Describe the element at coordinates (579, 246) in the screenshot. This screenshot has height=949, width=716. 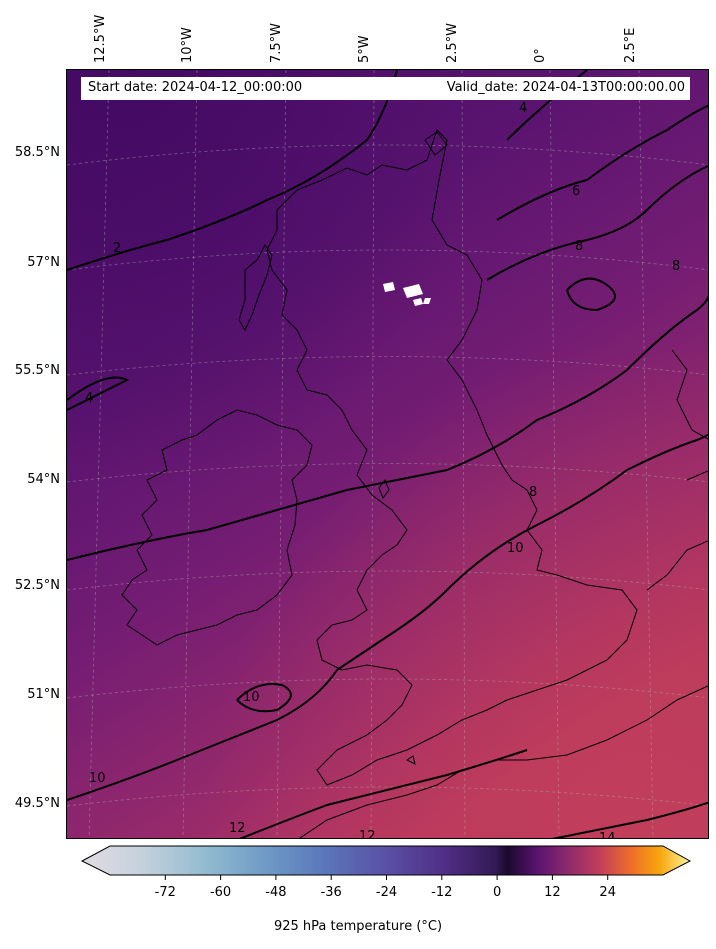
I see `contour-label-8-north: 8` at that location.